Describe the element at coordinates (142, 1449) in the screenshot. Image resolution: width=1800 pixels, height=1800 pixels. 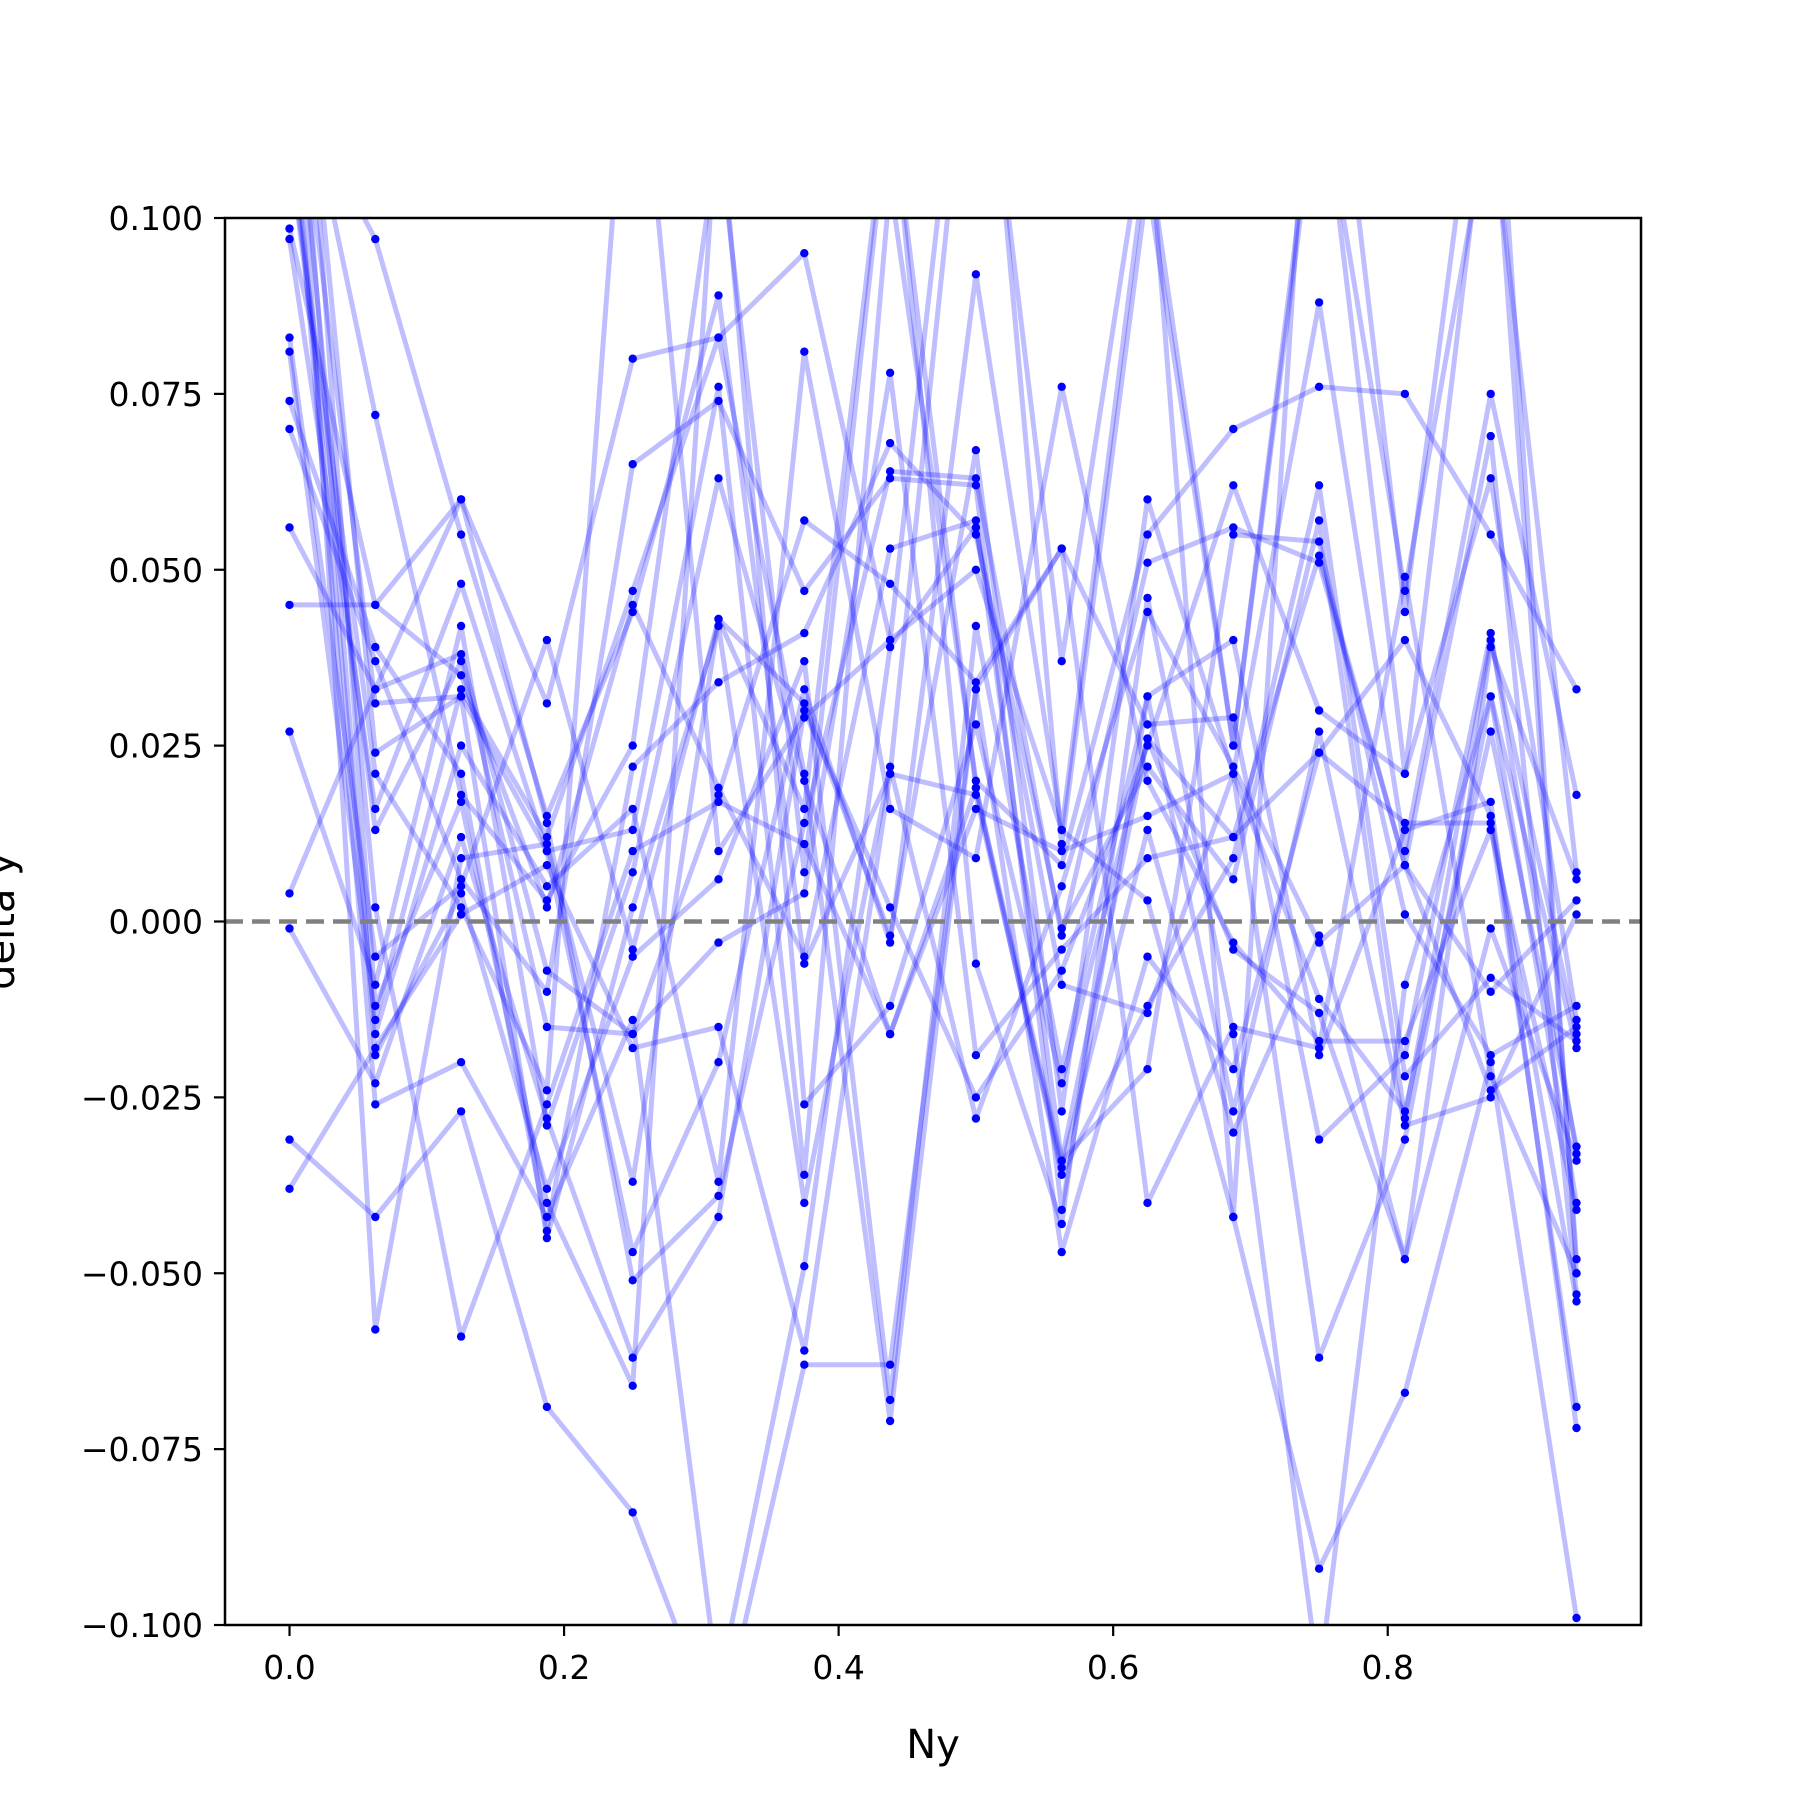
I see `y-tick-label: −0.075` at that location.